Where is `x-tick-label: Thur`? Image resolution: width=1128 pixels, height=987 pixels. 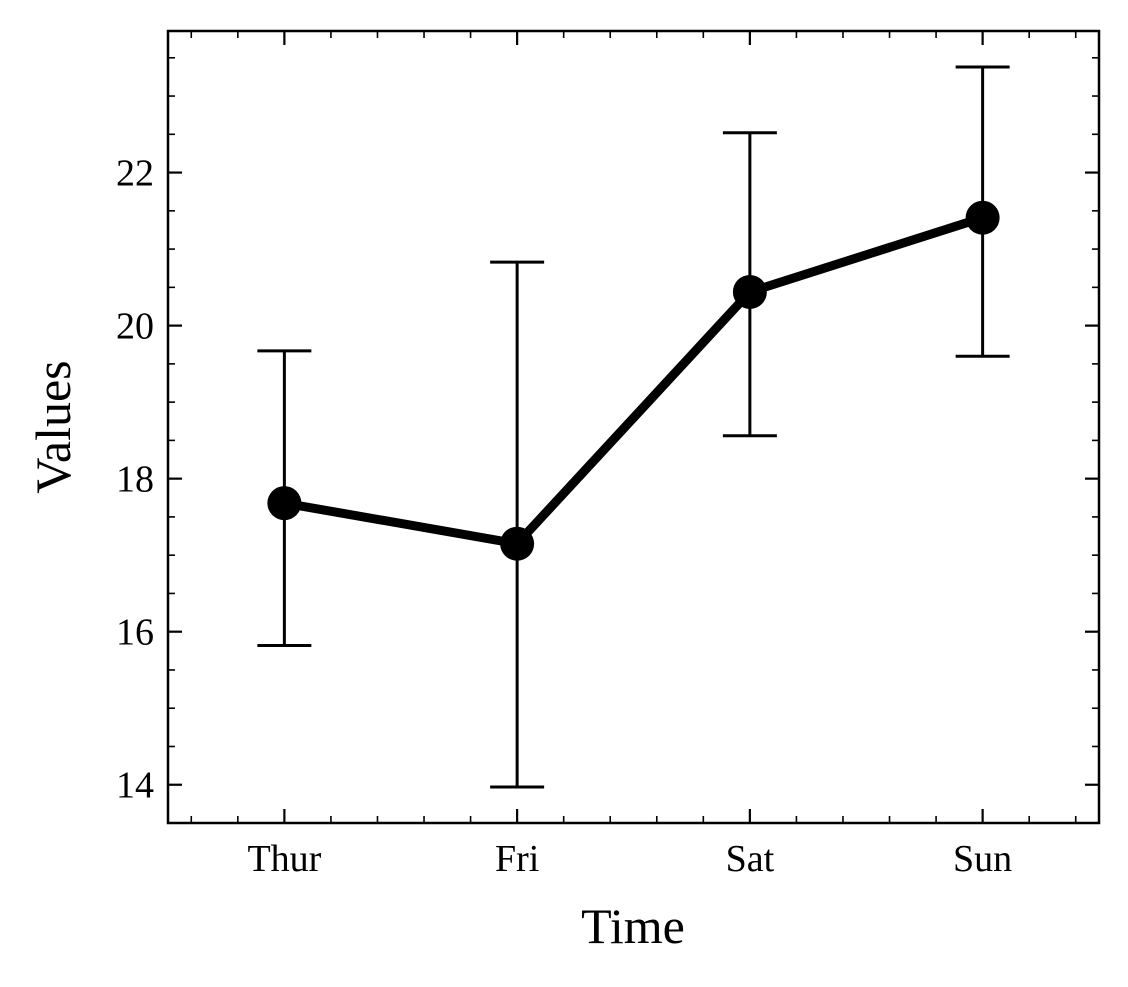 x-tick-label: Thur is located at coordinates (284, 859).